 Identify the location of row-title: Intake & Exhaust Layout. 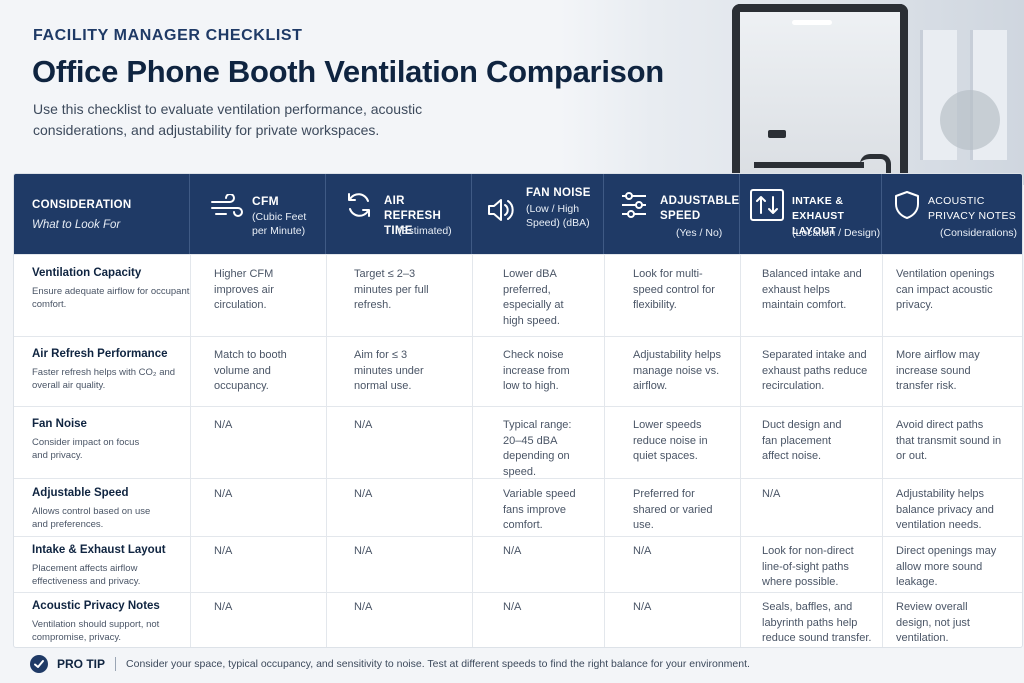
(99, 550).